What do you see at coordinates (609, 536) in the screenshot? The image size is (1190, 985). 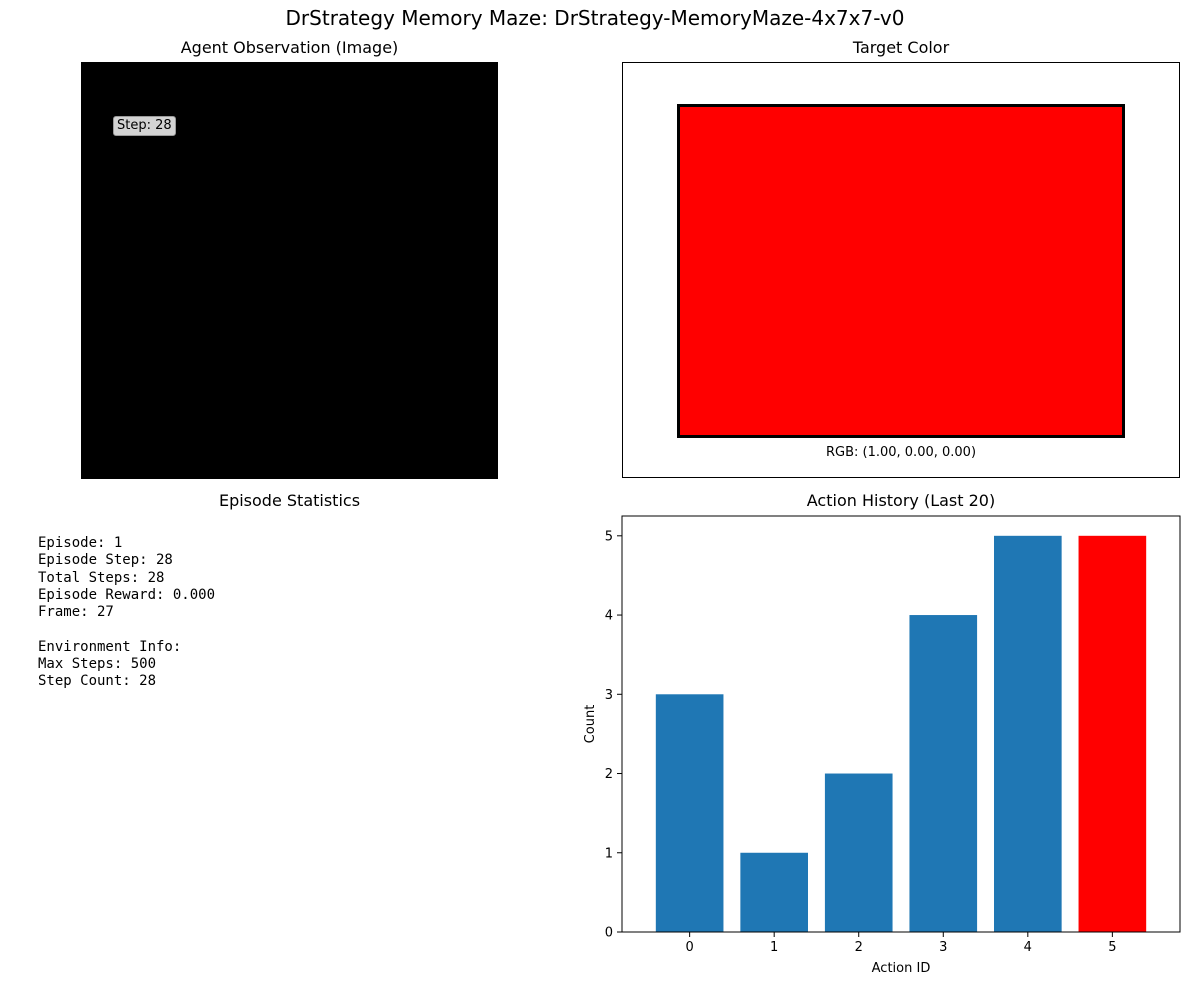 I see `y-tick-label: 5` at bounding box center [609, 536].